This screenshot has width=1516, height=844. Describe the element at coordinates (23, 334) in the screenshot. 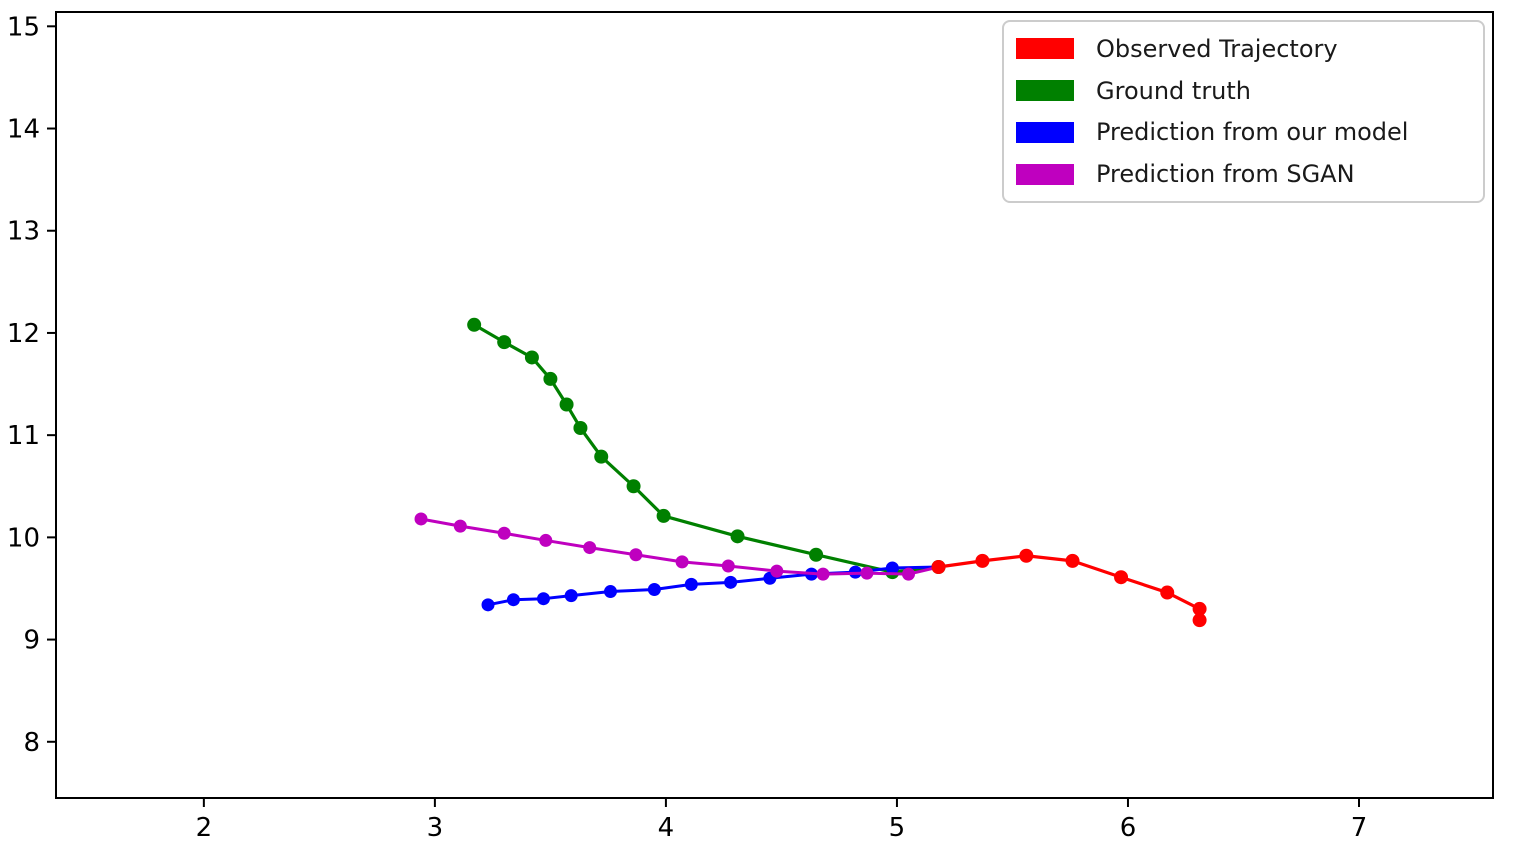

I see `y-tick-label: 12` at that location.